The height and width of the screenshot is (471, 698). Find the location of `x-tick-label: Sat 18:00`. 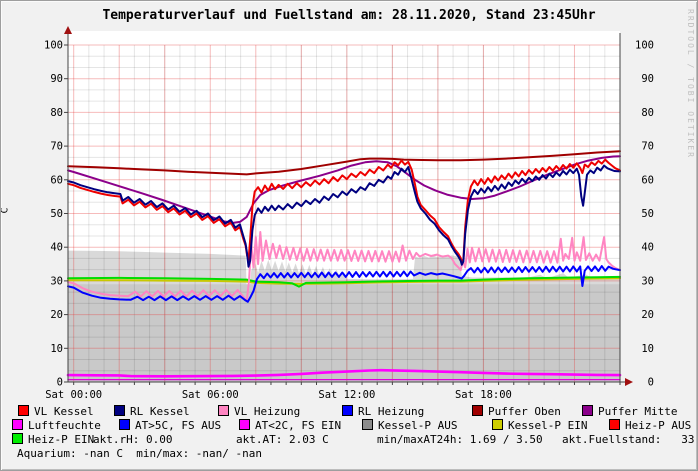

x-tick-label: Sat 18:00 is located at coordinates (483, 395).